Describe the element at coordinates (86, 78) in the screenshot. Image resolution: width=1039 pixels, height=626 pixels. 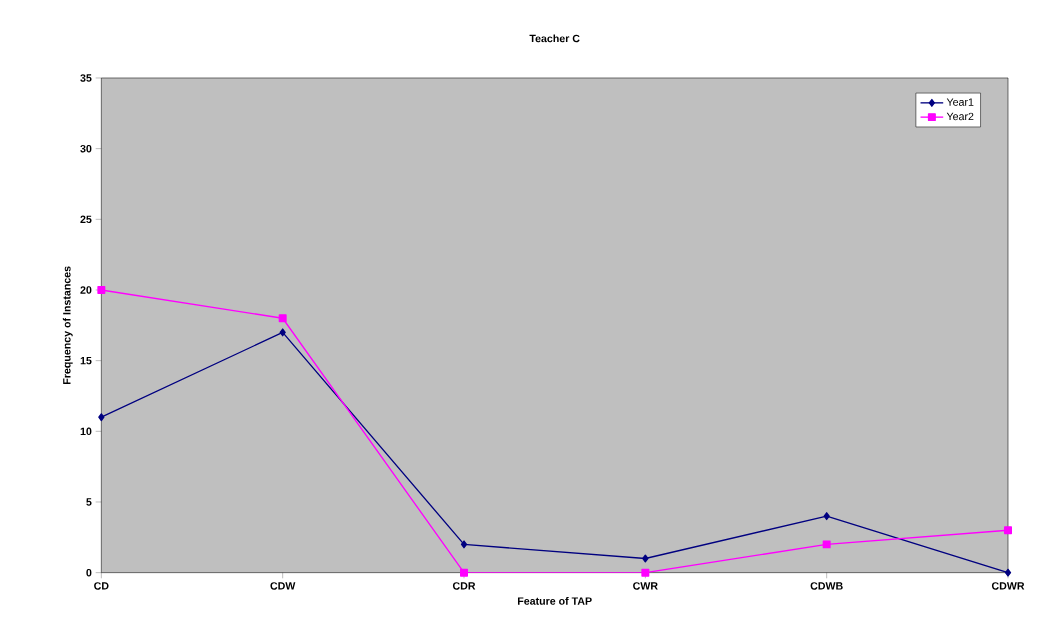
I see `y-tick-label: 35` at that location.